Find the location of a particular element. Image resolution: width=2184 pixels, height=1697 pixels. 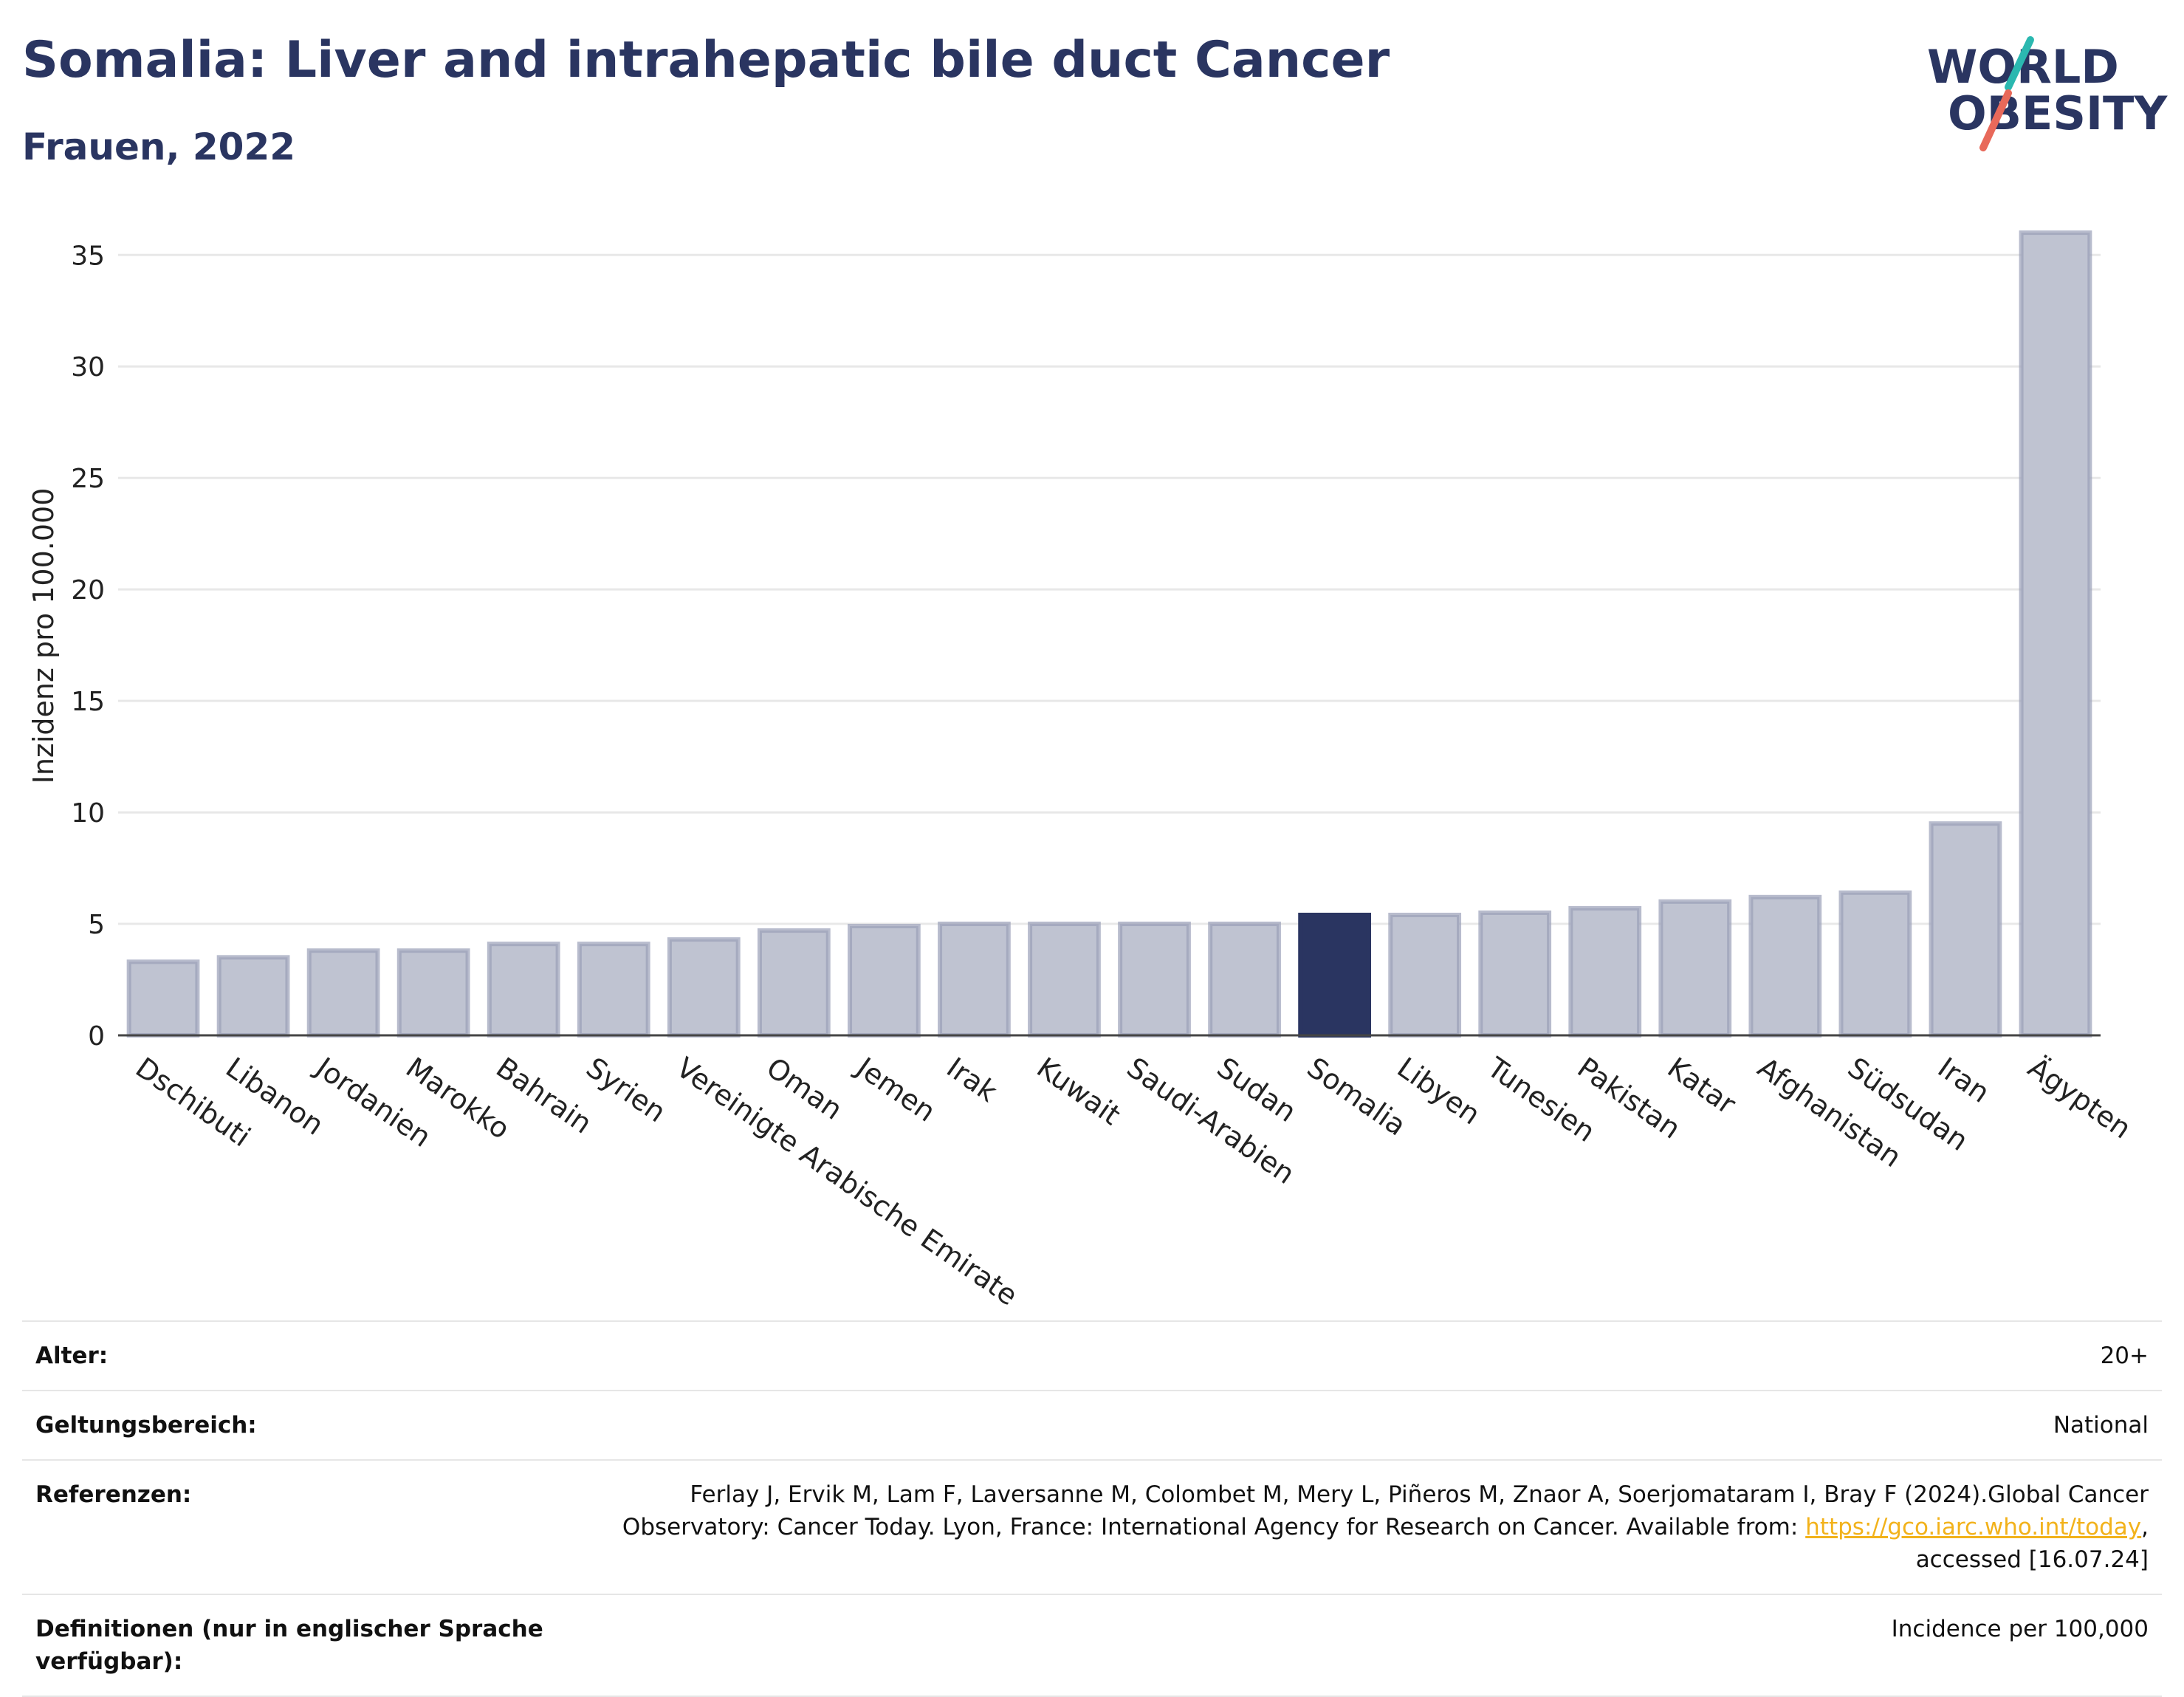

meta-def-value: Incidence per 100,000 is located at coordinates (2020, 1629).